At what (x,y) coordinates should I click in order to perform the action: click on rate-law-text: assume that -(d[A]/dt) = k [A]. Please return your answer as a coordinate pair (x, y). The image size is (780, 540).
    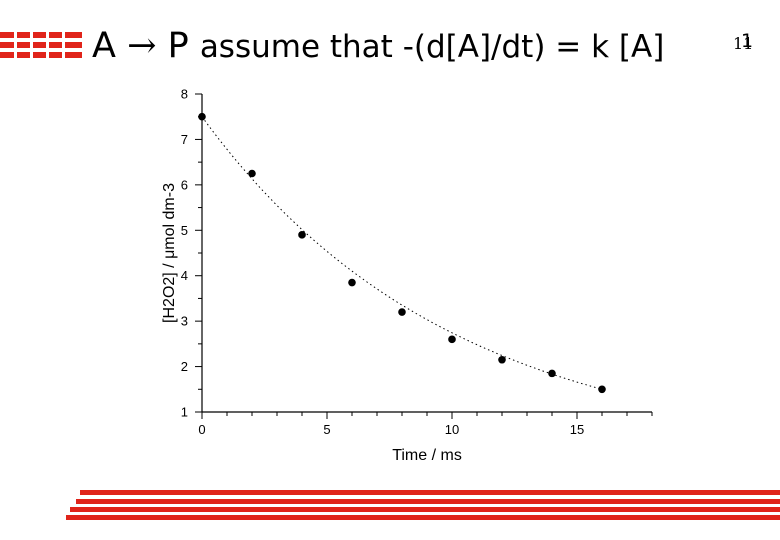
    Looking at the image, I should click on (432, 47).